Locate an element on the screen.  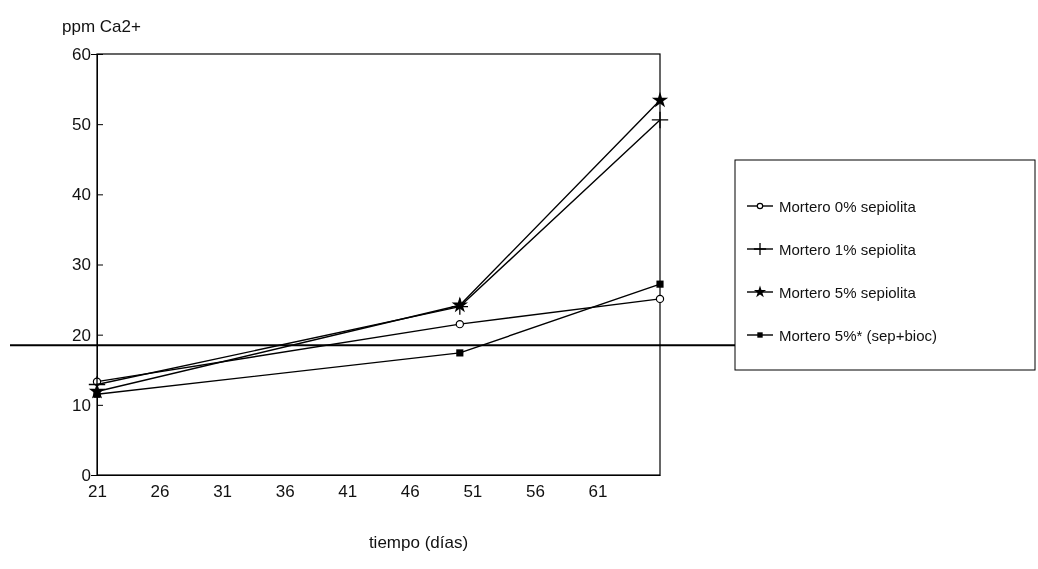
x-tick-label: 61 is located at coordinates (598, 492).